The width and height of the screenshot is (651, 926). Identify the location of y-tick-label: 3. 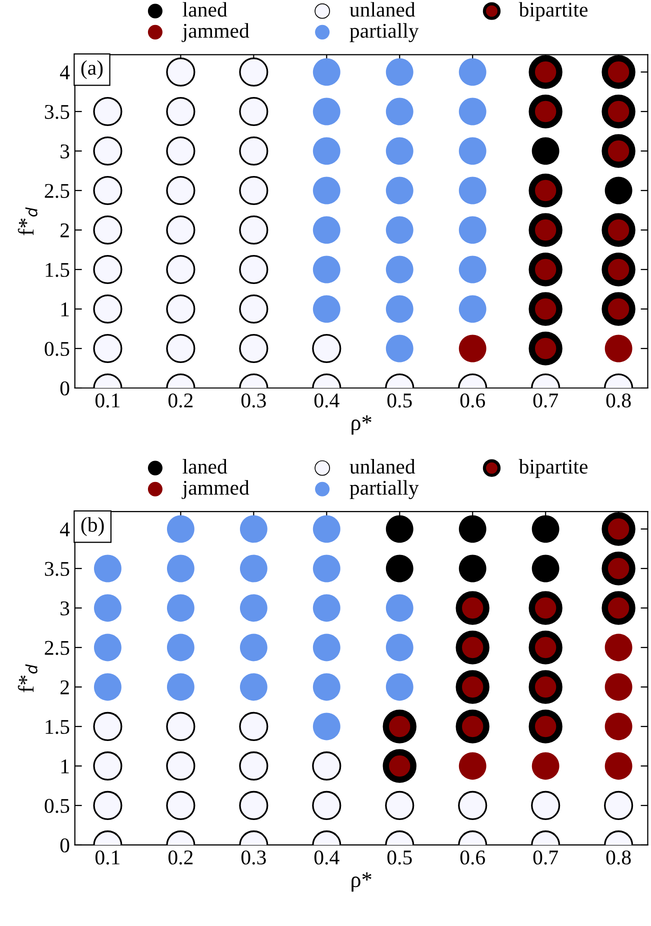
(65, 608).